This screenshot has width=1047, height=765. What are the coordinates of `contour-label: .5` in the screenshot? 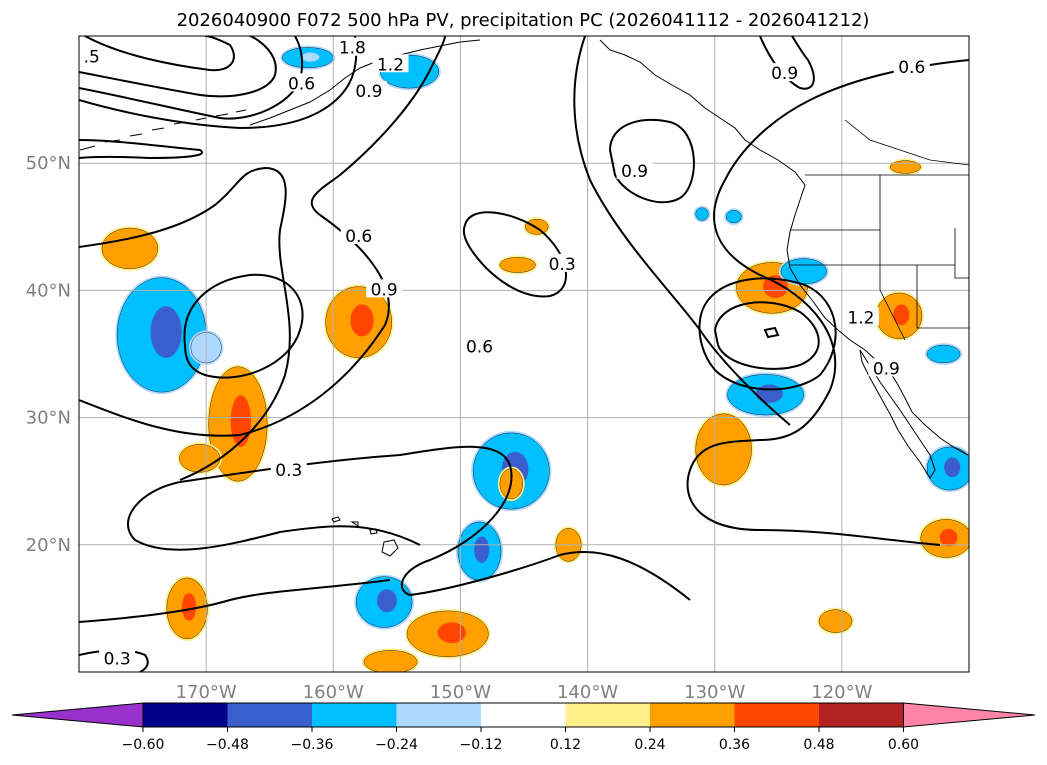 It's located at (92, 58).